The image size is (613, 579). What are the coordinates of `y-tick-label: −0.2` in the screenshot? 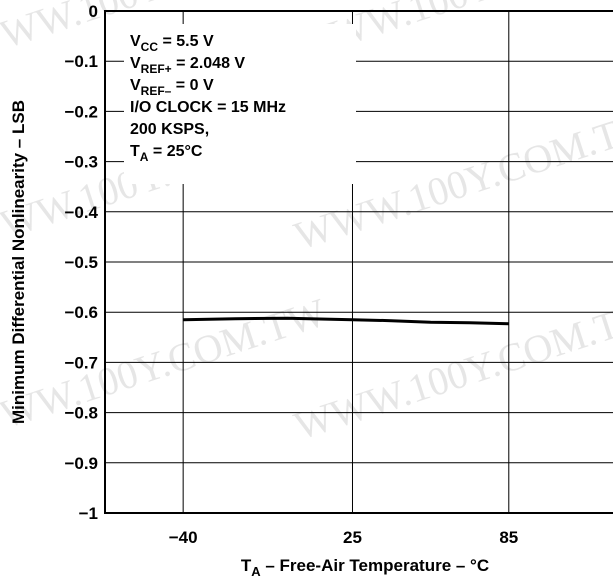 It's located at (81, 111).